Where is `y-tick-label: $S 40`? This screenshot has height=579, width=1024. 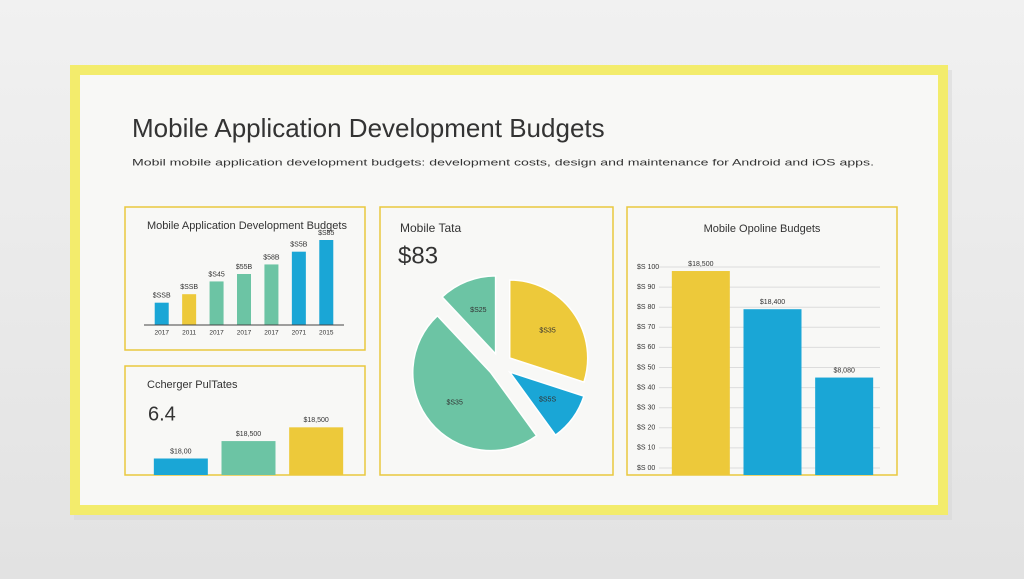
y-tick-label: $S 40 is located at coordinates (646, 387).